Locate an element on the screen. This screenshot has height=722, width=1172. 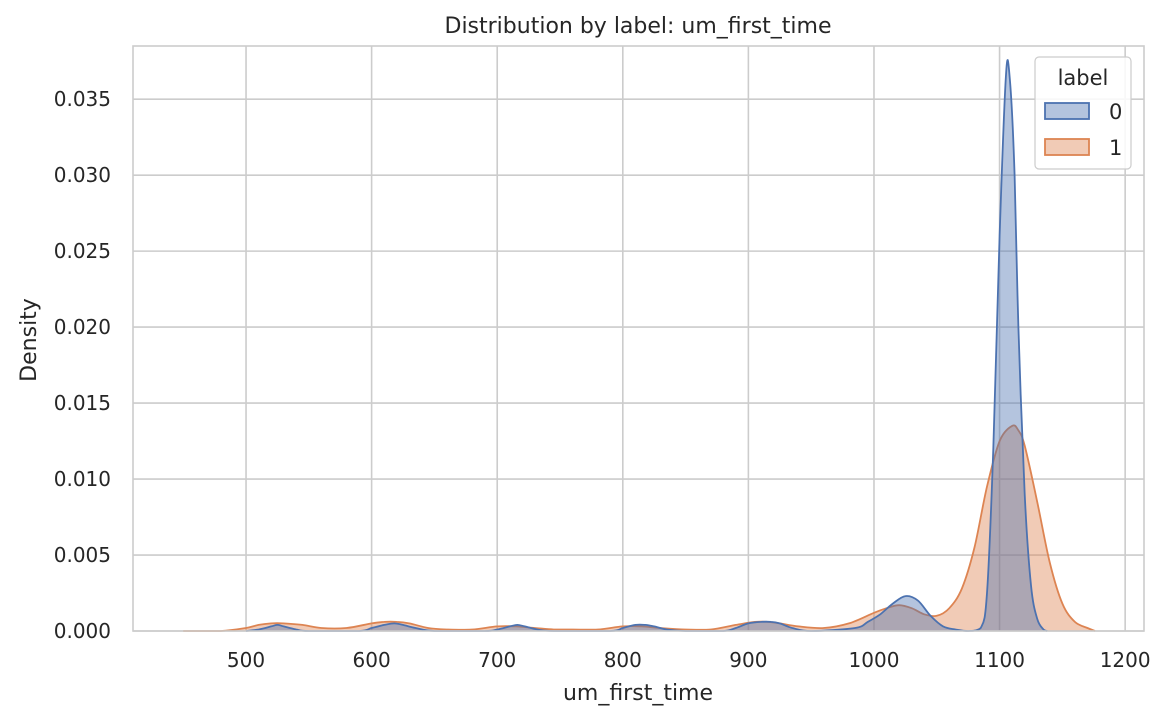
y-tick-label-5: 0.025 is located at coordinates (82, 251).